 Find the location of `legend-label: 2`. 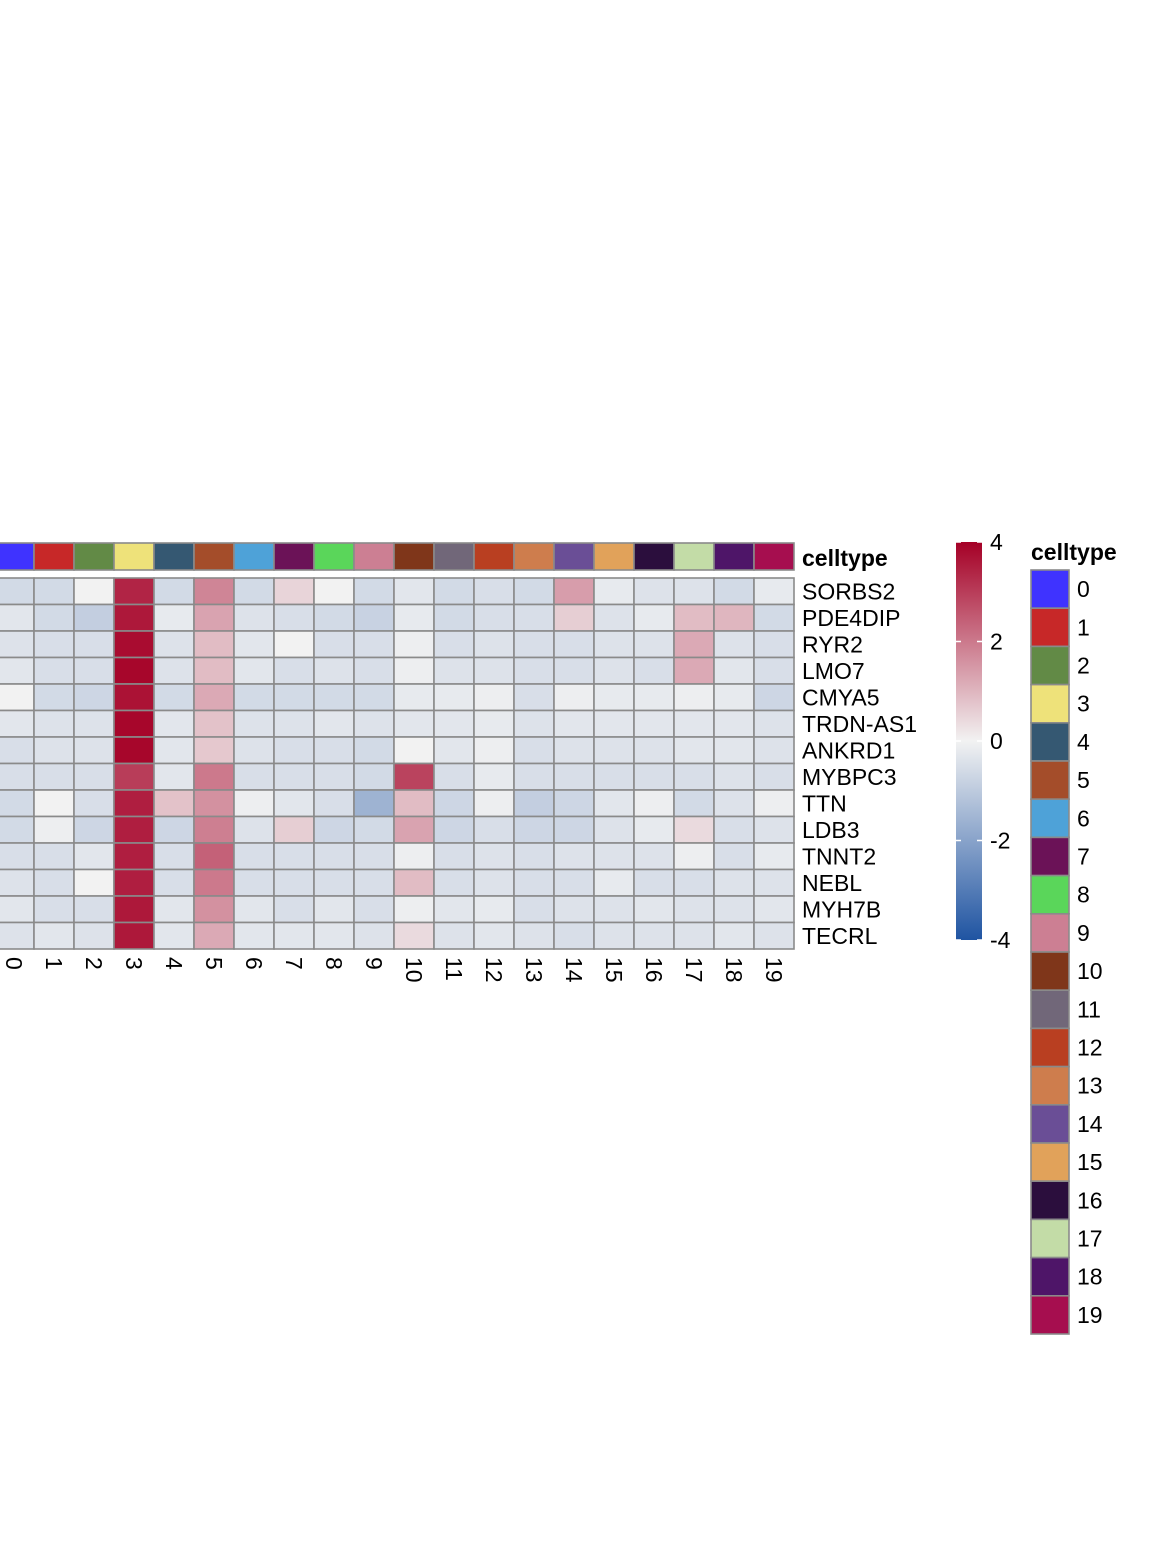

legend-label: 2 is located at coordinates (1083, 666).